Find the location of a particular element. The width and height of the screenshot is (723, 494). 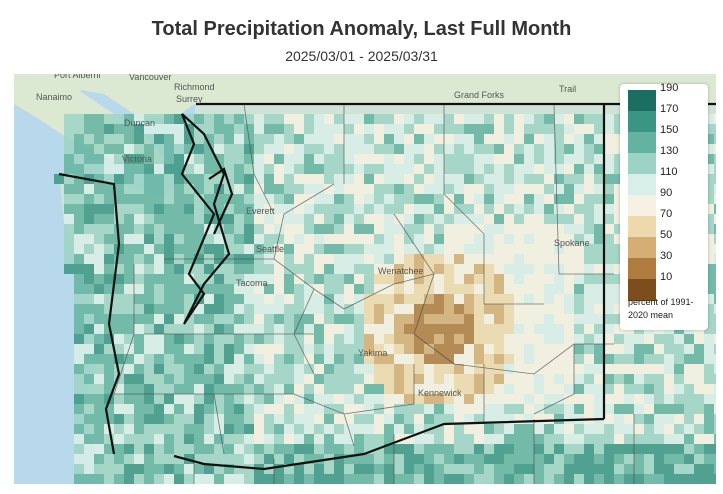

legend-tick-label: 170 is located at coordinates (669, 109).